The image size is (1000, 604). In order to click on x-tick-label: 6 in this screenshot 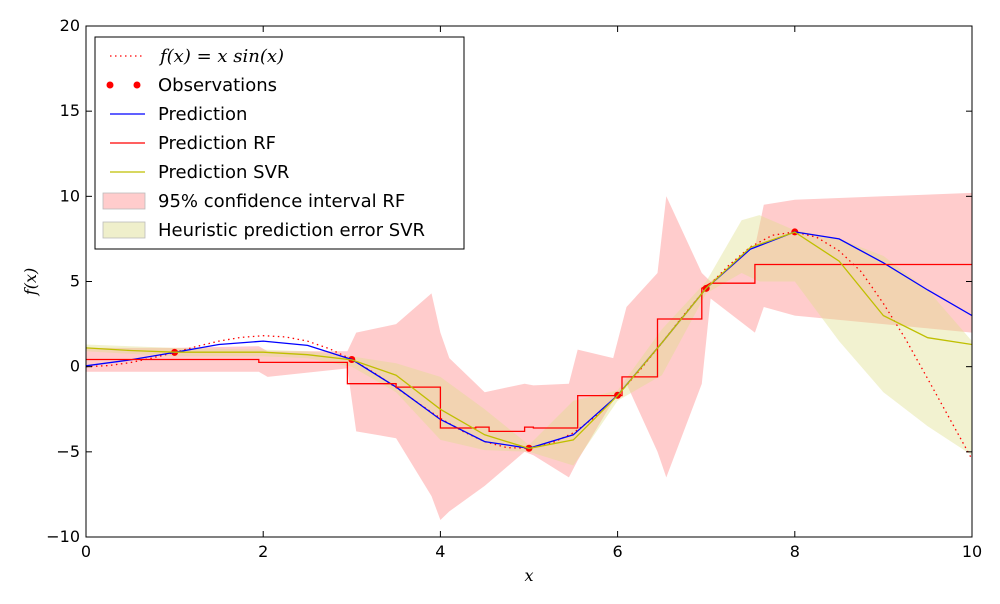, I will do `click(618, 551)`.